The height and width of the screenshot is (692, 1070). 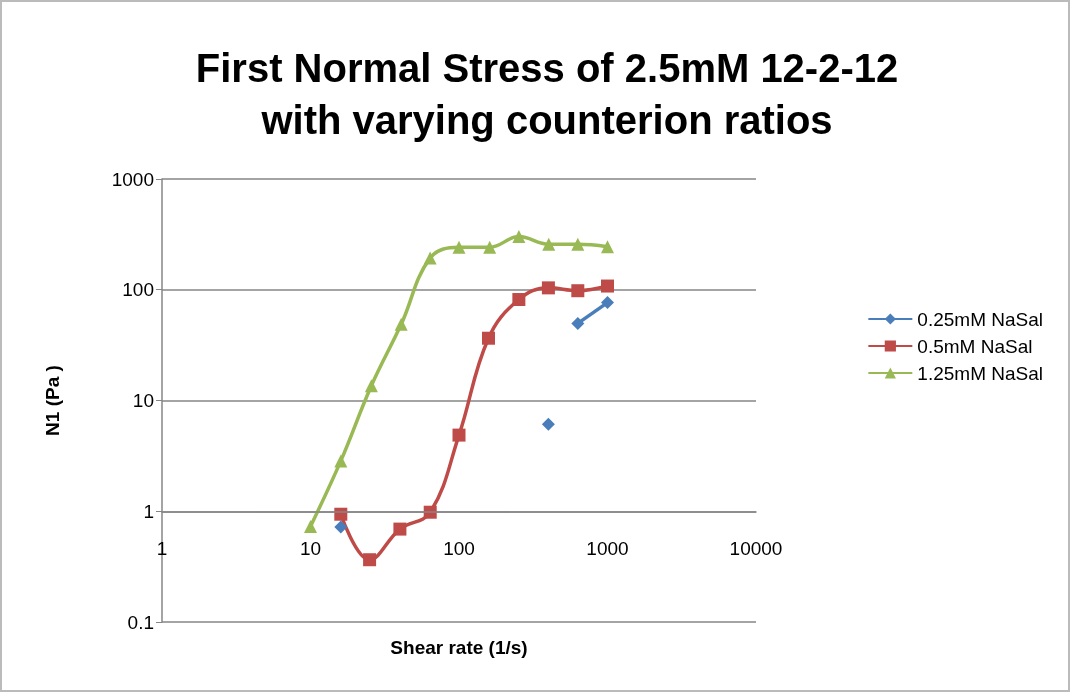 I want to click on y-tick-label: 1000, so click(x=132, y=179).